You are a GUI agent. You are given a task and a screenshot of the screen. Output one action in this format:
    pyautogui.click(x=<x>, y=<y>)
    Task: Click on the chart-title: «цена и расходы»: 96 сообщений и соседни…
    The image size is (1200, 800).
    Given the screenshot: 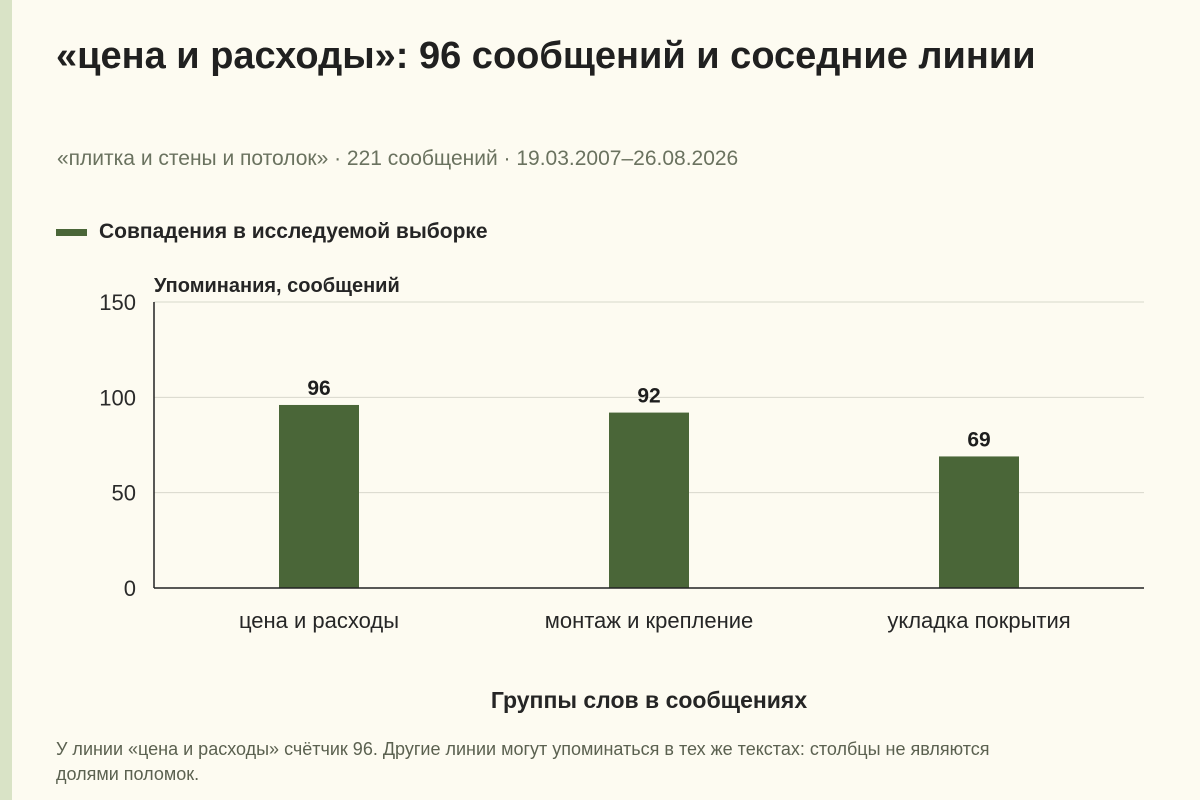 What is the action you would take?
    pyautogui.click(x=546, y=56)
    